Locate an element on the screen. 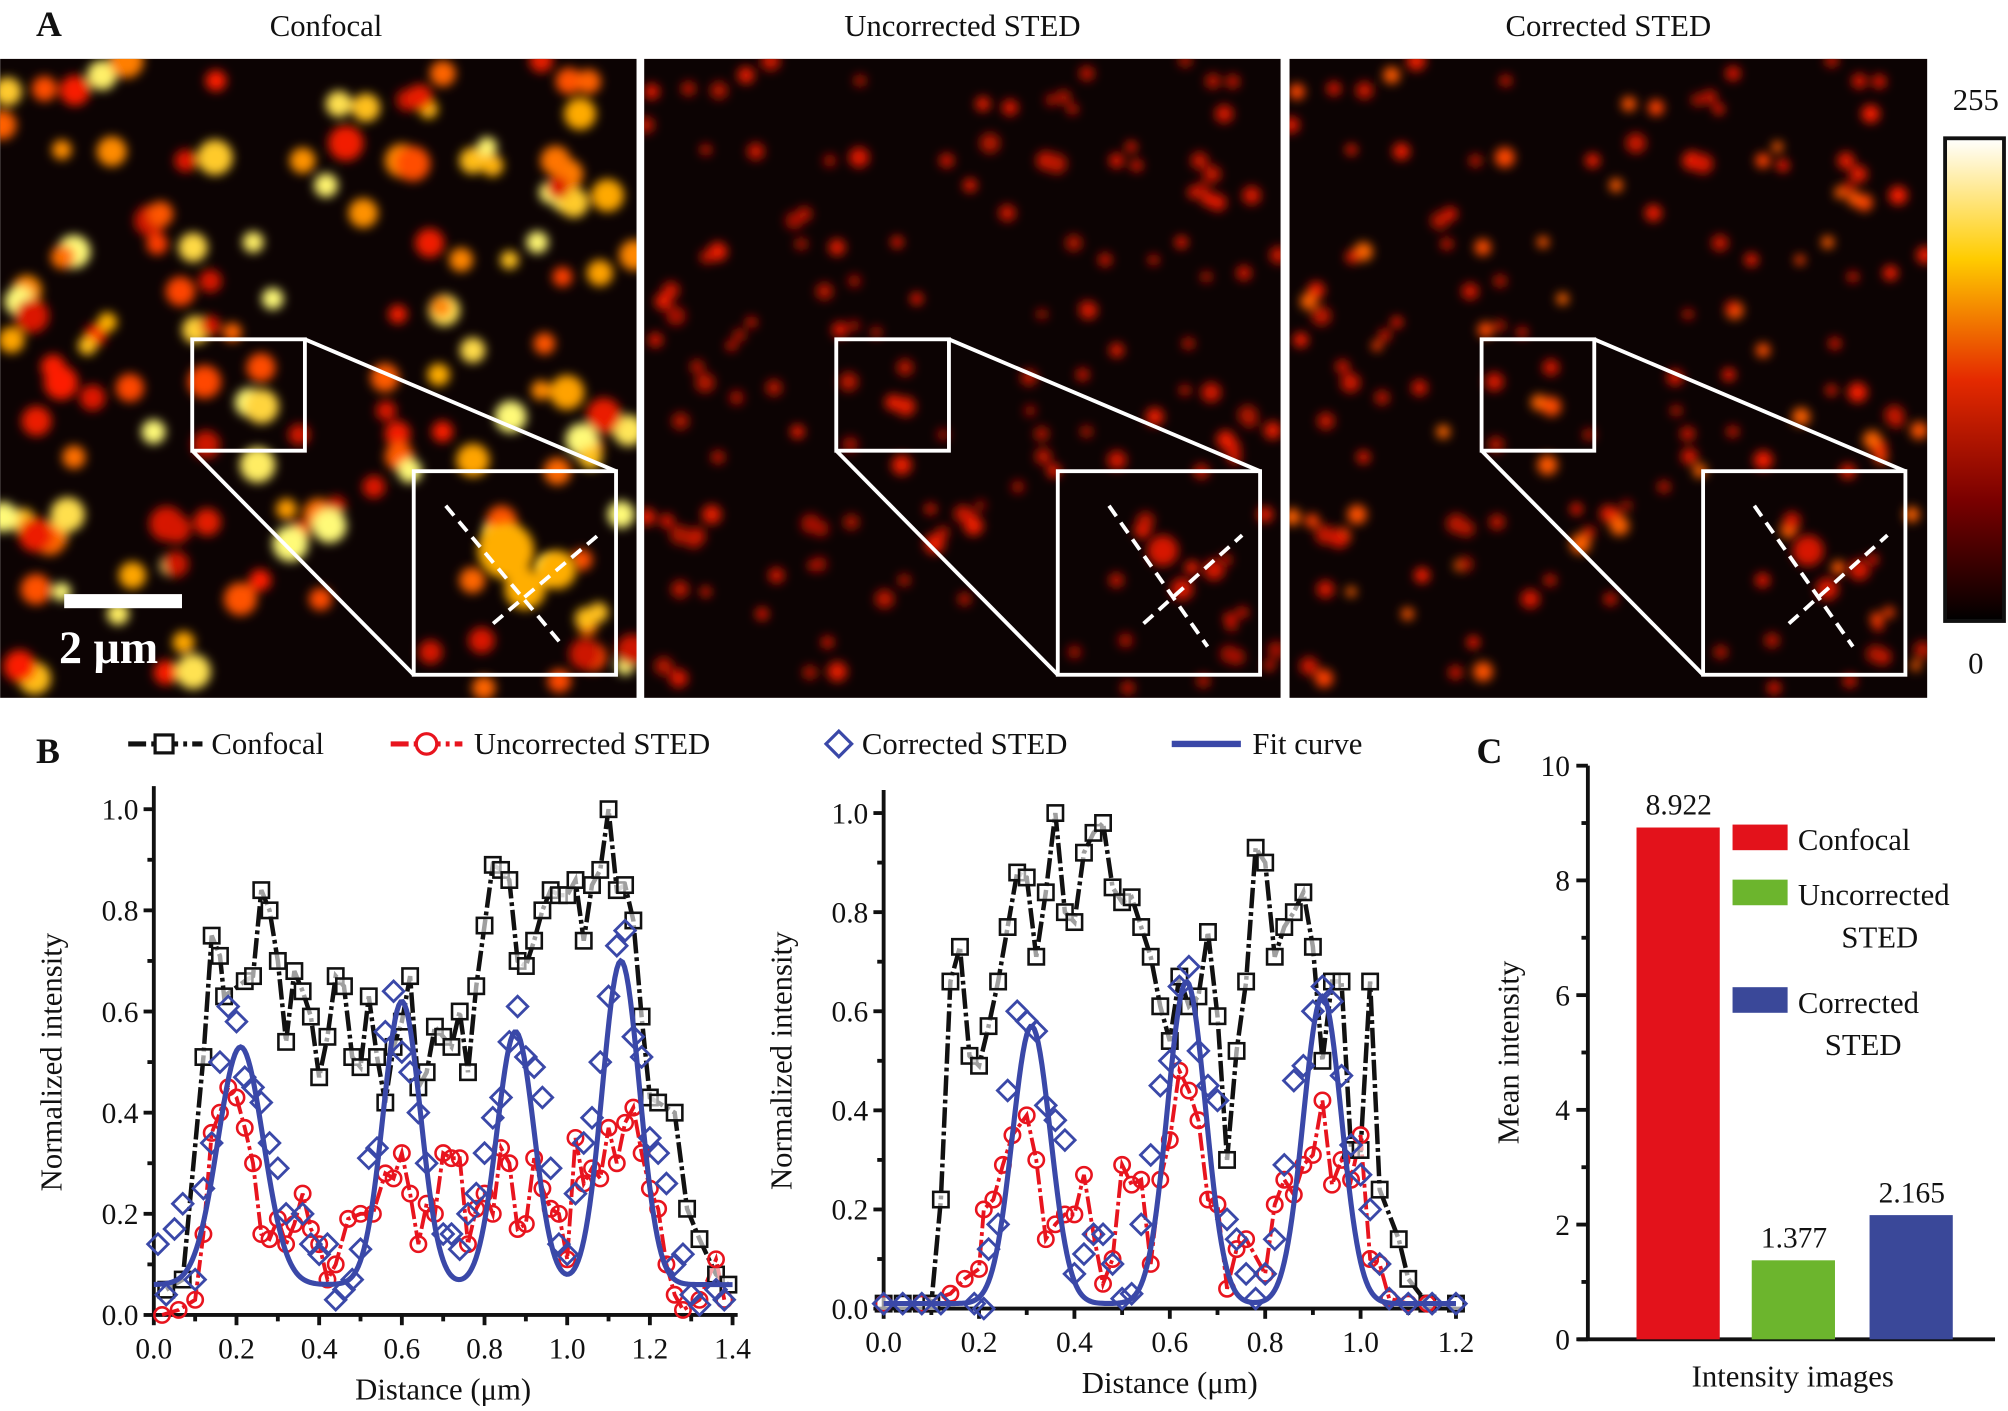 This screenshot has height=1411, width=2008. legend-item-confocal: Confocal is located at coordinates (226, 744).